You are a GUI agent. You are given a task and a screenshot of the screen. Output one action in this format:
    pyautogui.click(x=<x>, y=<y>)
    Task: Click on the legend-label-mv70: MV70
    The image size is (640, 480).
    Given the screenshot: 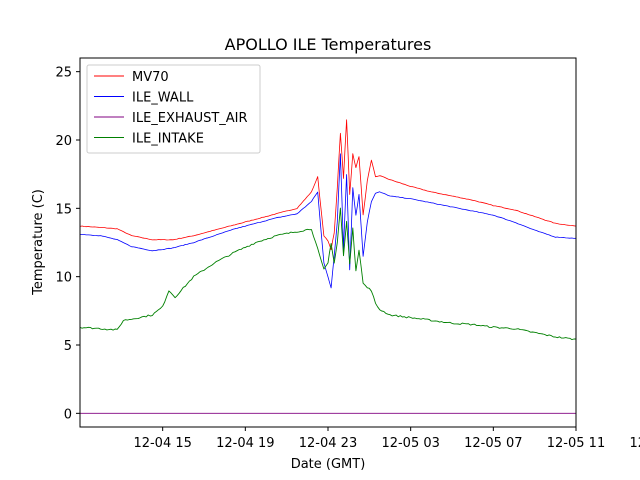 What is the action you would take?
    pyautogui.click(x=150, y=77)
    